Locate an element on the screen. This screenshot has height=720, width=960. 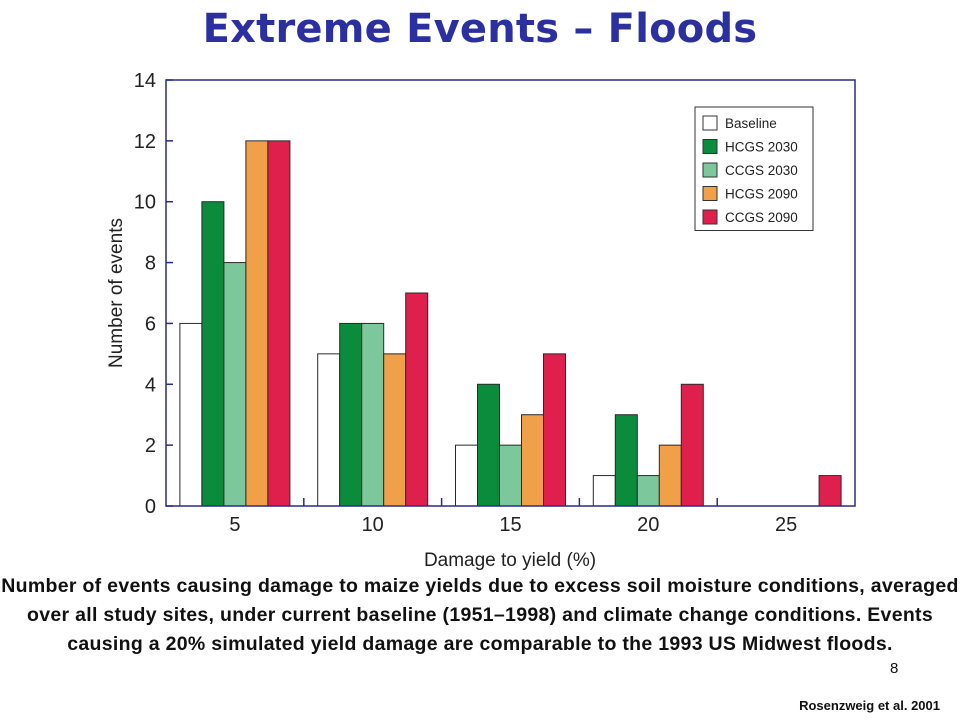
slide-title: Extreme Events – Floods is located at coordinates (480, 29).